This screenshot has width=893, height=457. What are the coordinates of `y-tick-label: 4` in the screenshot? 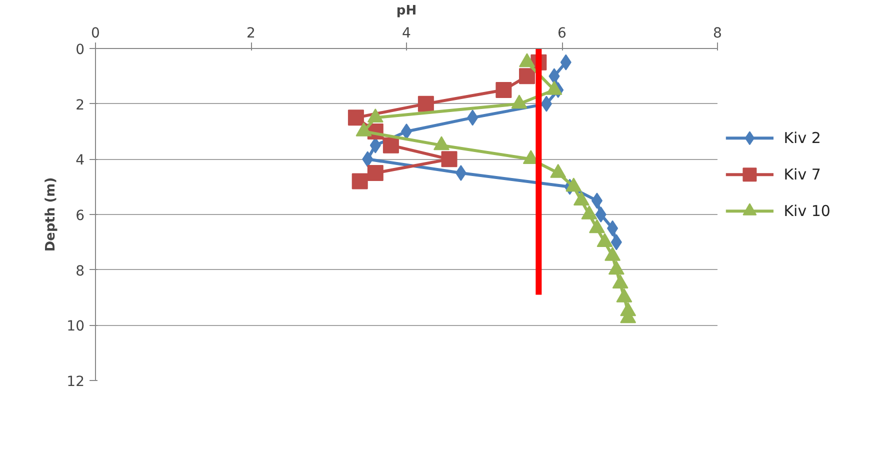 It's located at (80, 160).